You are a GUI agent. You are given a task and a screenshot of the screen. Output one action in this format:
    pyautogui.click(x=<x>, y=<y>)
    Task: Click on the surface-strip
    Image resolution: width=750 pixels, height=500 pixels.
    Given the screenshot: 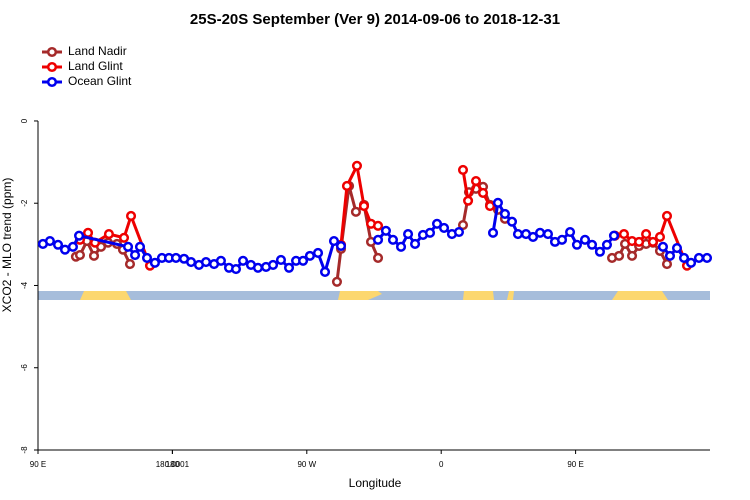 What is the action you would take?
    pyautogui.click(x=374, y=295)
    